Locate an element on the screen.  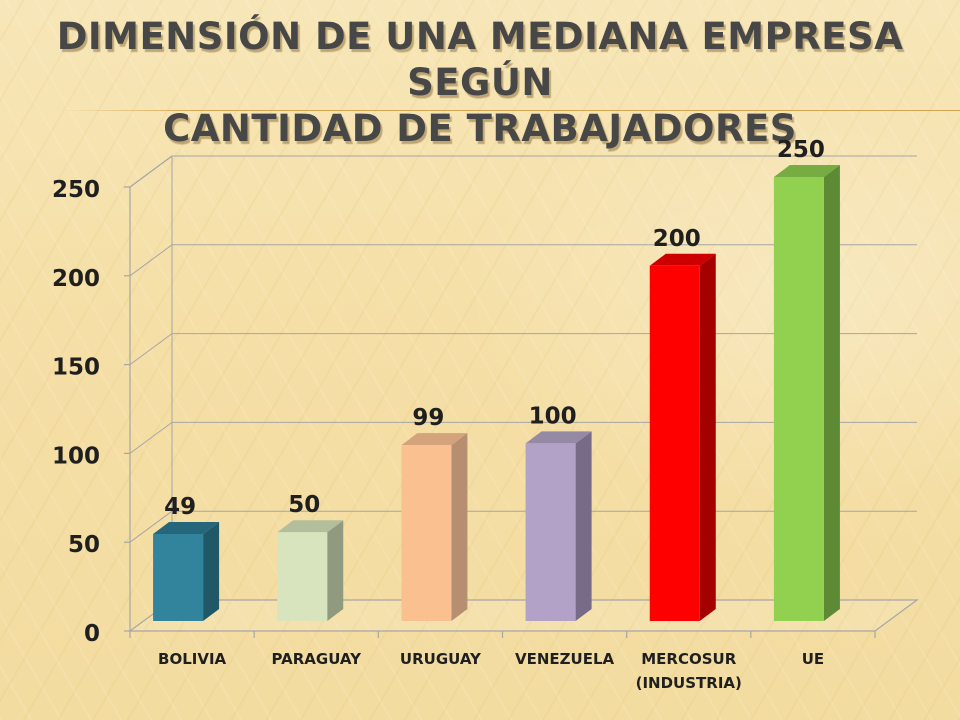
title-line-2: CANTIDAD DE TRABAJADORES is located at coordinates (480, 128).